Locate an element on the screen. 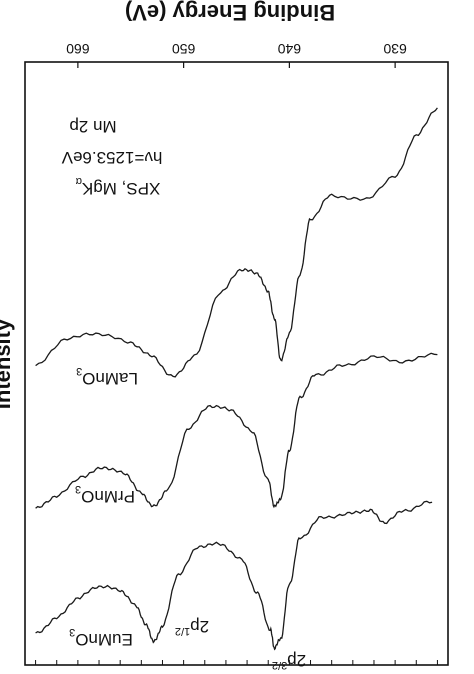  series-label-eumno3-main: EuMnO is located at coordinates (104, 639).